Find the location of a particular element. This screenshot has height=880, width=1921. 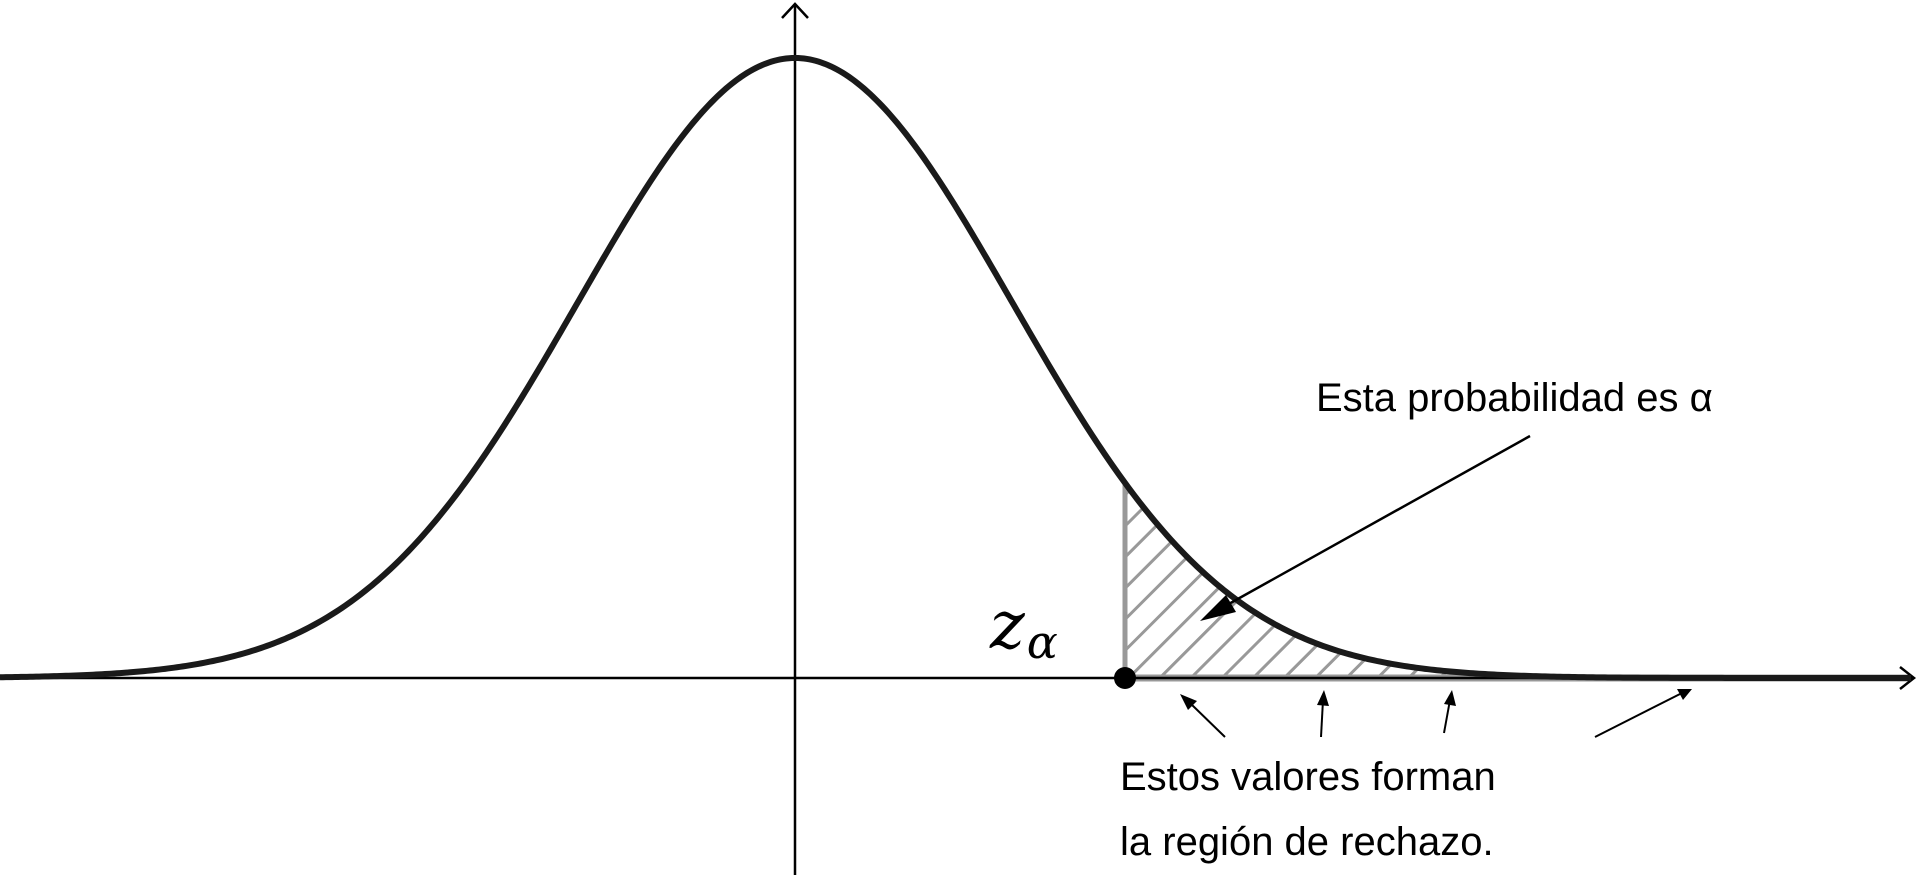

critical-value-label: zα is located at coordinates (1023, 628).